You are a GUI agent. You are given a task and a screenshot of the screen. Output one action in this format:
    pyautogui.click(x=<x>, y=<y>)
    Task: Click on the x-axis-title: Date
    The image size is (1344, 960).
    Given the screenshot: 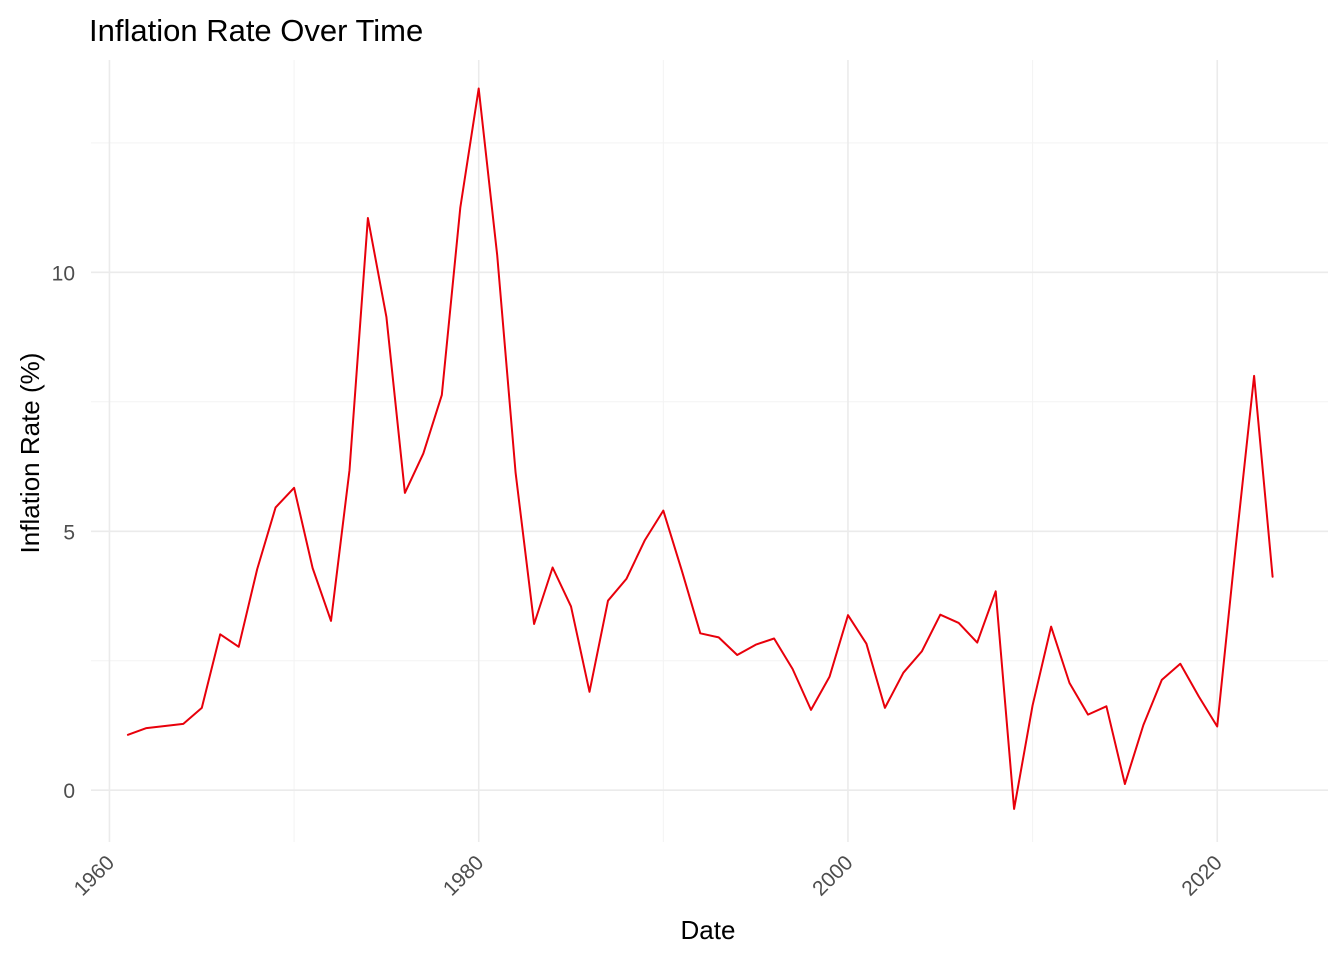 What is the action you would take?
    pyautogui.click(x=708, y=930)
    